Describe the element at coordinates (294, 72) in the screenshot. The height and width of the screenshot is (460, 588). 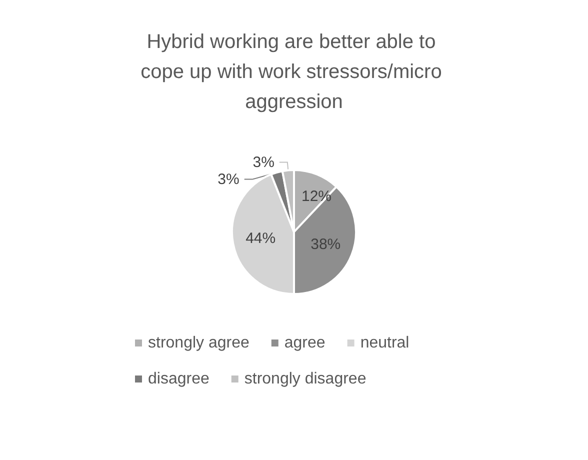
I see `chart-title: Hybrid working are better able to cope up with work stressors/micro aggression` at that location.